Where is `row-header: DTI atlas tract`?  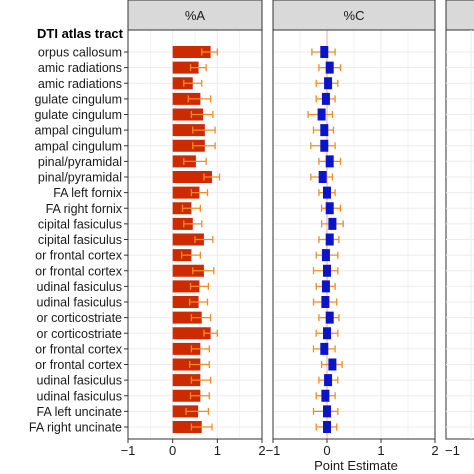 row-header: DTI atlas tract is located at coordinates (80, 33).